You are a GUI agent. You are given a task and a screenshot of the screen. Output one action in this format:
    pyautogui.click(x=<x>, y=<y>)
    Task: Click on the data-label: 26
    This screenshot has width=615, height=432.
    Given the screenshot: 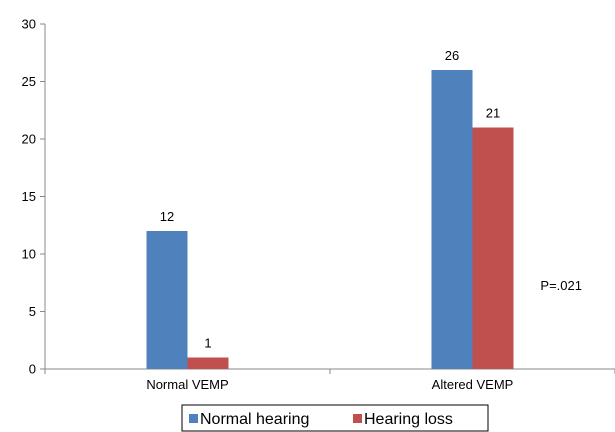 What is the action you would take?
    pyautogui.click(x=452, y=55)
    